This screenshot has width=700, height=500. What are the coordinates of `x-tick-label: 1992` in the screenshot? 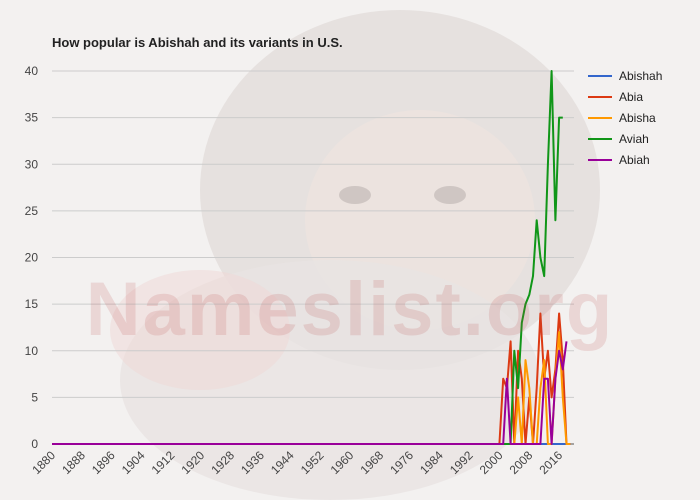 It's located at (461, 462).